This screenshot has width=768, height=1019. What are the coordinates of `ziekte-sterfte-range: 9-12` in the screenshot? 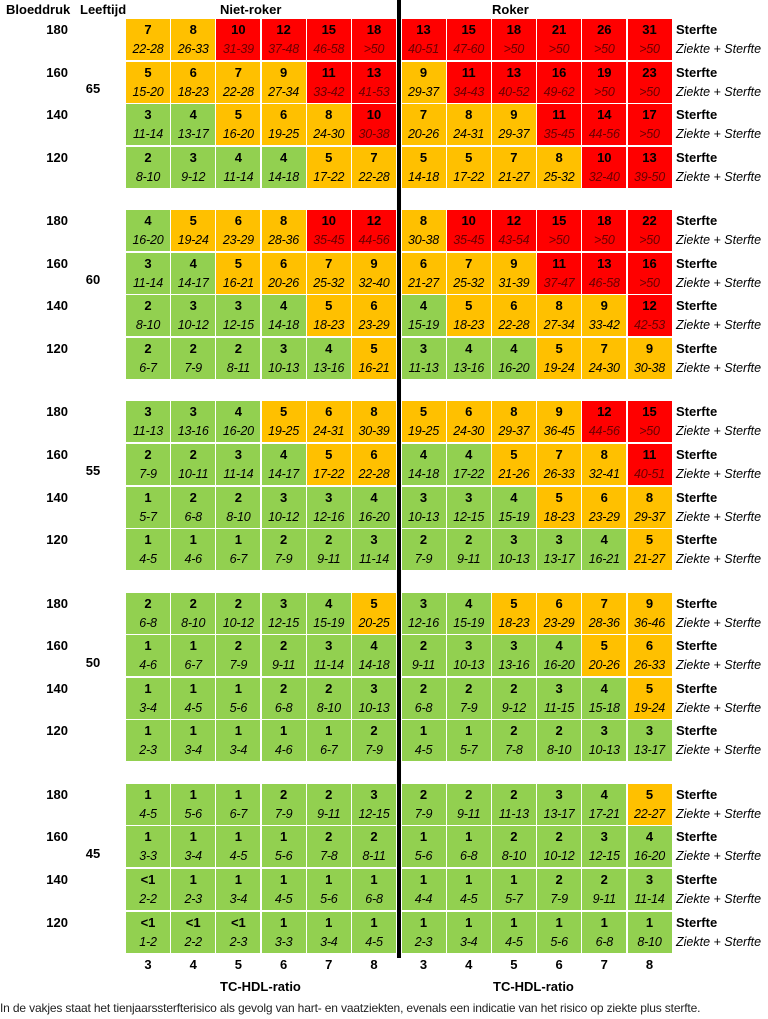 It's located at (193, 176).